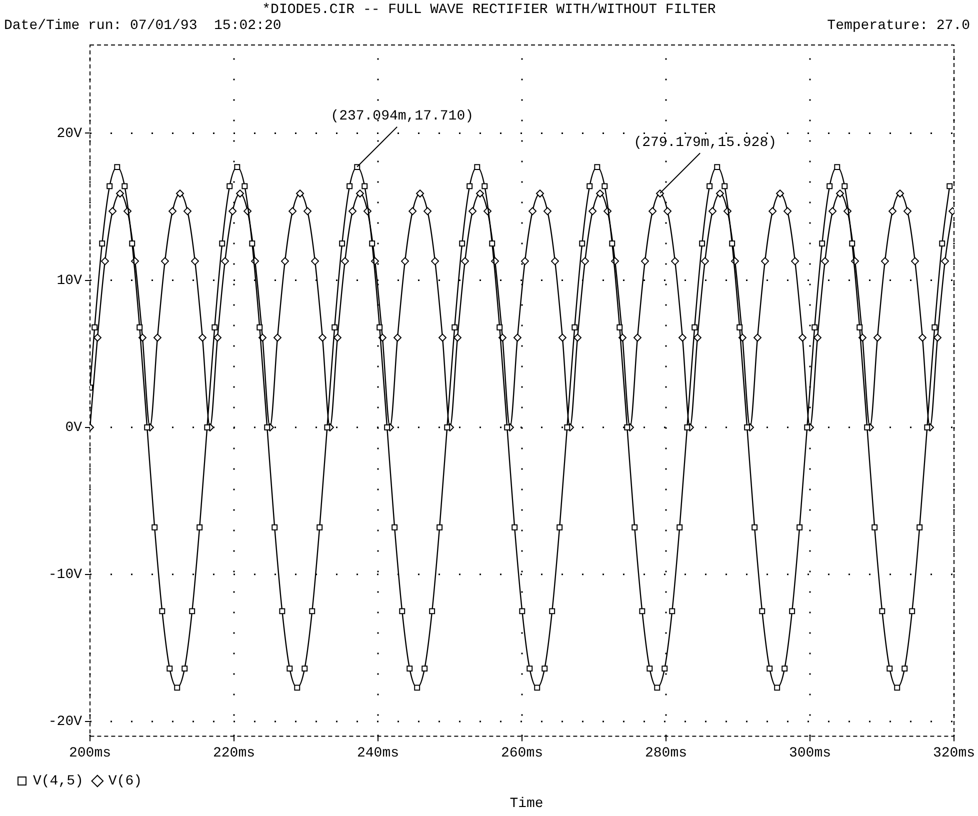 This screenshot has width=978, height=816. I want to click on x-tick-label: 300ms, so click(810, 753).